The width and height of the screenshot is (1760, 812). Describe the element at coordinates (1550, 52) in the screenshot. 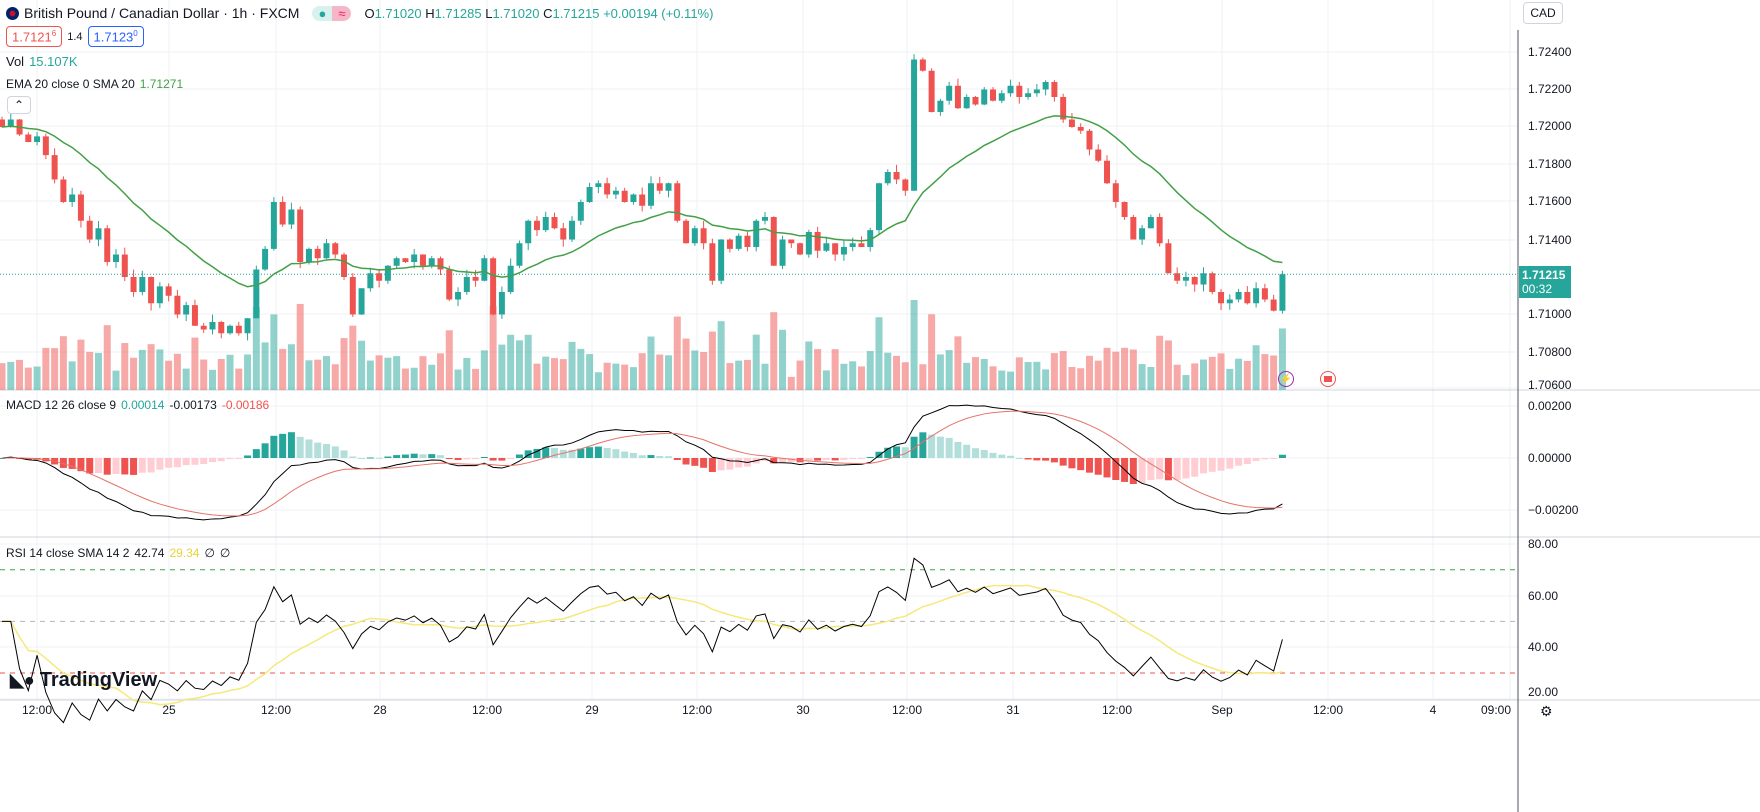

I see `price-axis-label: 1.72400` at that location.